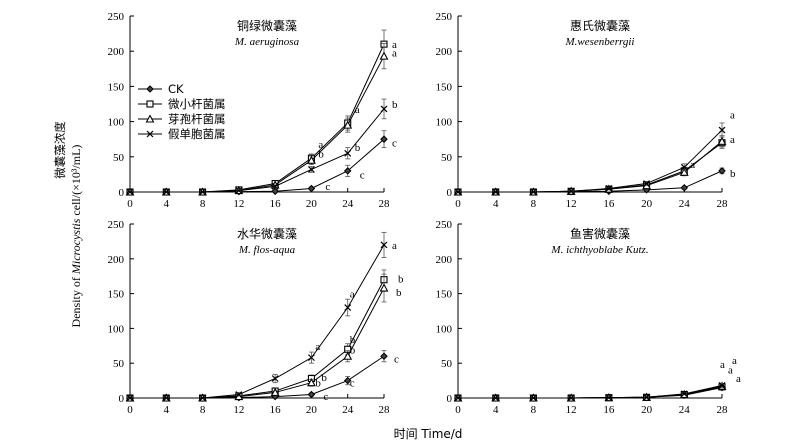 The image size is (800, 447). I want to click on y-tick-label: 150, so click(116, 295).